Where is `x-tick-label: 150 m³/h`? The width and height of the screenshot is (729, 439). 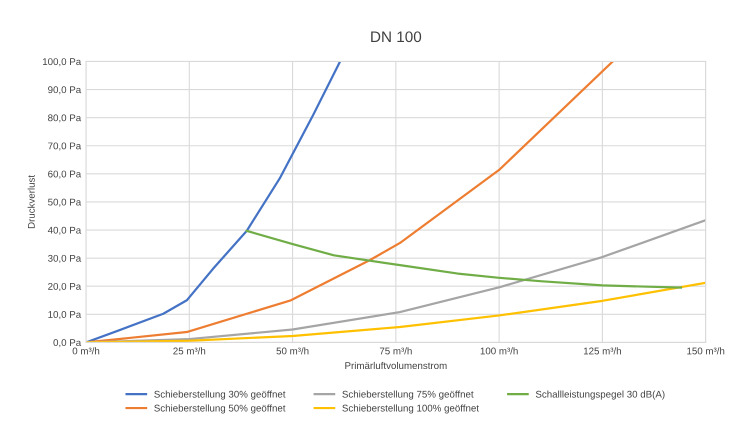
x-tick-label: 150 m³/h is located at coordinates (705, 350).